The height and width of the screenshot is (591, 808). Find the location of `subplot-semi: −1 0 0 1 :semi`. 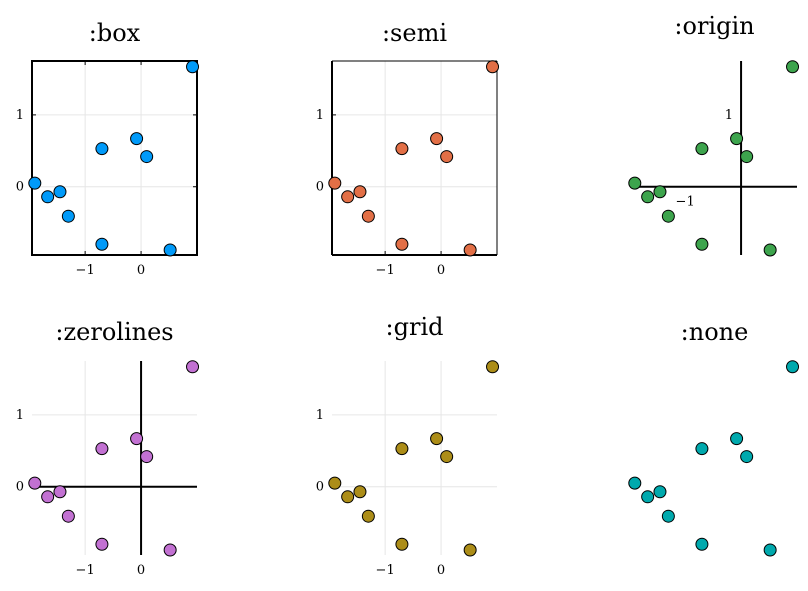

subplot-semi: −1 0 0 1 :semi is located at coordinates (408, 148).